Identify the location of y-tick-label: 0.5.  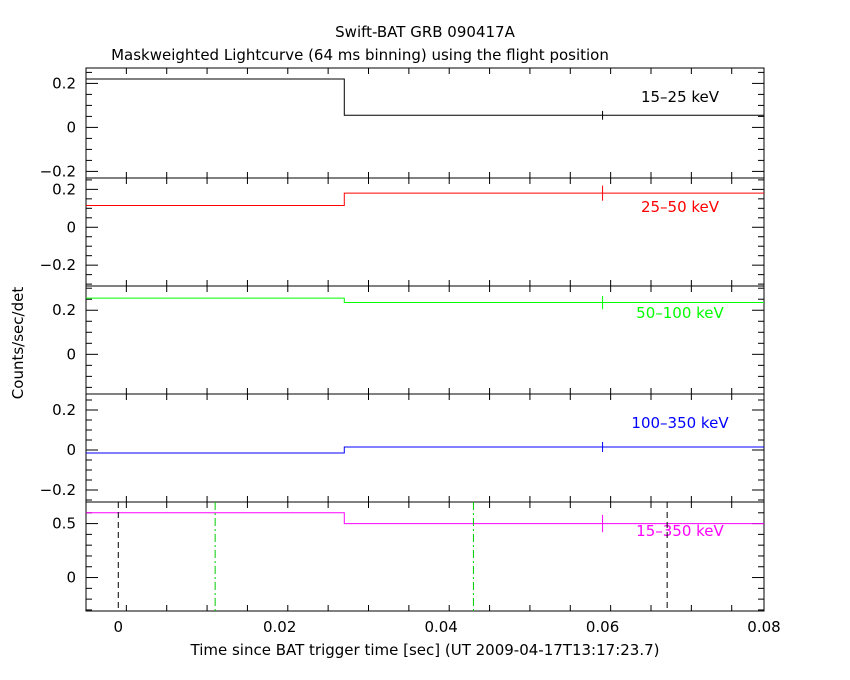
(64, 524).